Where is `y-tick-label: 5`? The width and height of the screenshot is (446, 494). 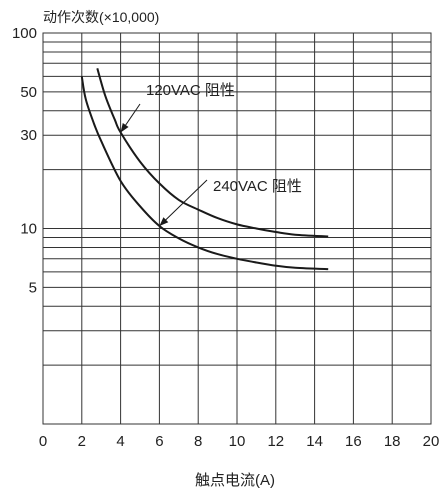
y-tick-label: 5 is located at coordinates (33, 287).